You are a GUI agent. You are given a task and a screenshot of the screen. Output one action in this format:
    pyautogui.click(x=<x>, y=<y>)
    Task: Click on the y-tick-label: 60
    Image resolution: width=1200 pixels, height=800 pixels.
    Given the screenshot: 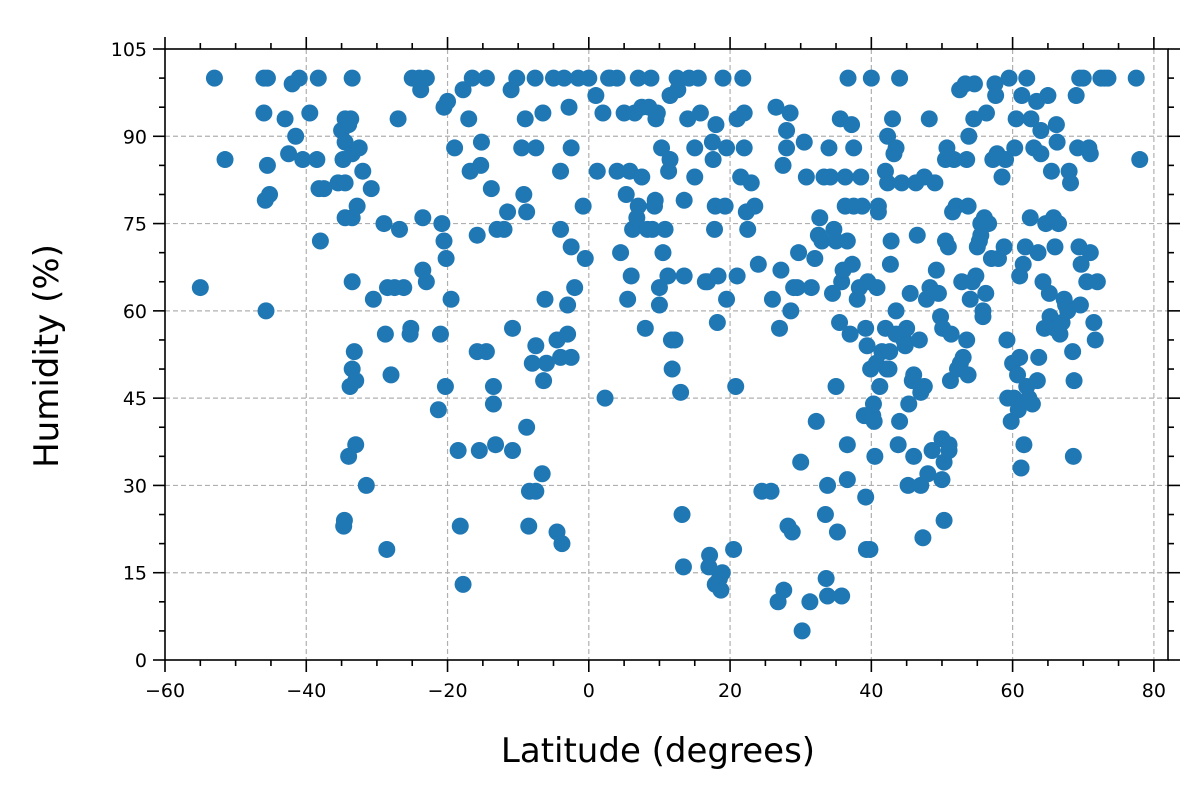 What is the action you would take?
    pyautogui.click(x=135, y=312)
    